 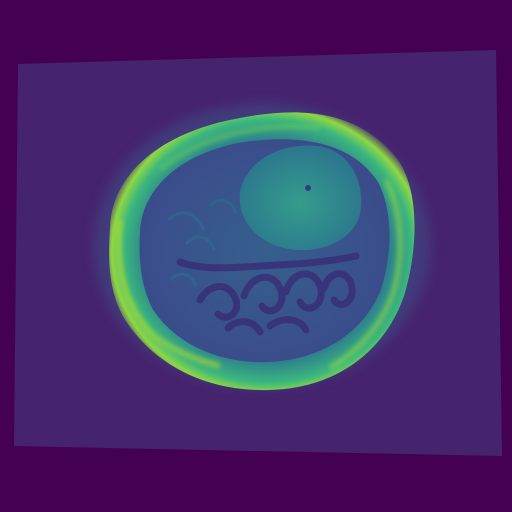 What do you see at coordinates (268, 294) in the screenshot?
I see `sulci` at bounding box center [268, 294].